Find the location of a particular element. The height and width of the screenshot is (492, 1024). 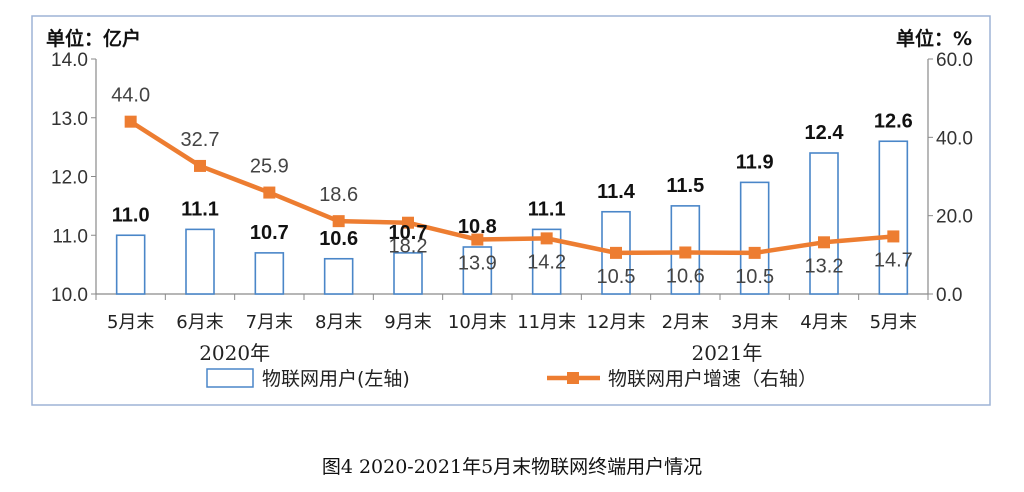

right-tick-label: 20.0 is located at coordinates (954, 217).